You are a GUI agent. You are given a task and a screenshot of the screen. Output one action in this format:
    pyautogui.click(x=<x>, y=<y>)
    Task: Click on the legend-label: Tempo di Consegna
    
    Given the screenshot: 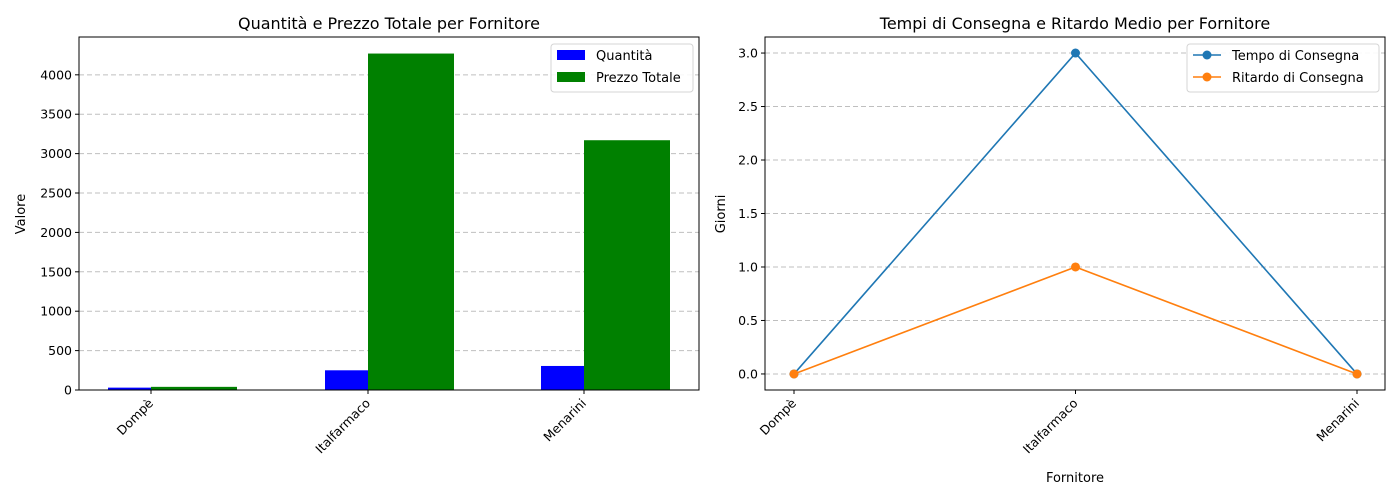 What is the action you would take?
    pyautogui.click(x=1295, y=56)
    